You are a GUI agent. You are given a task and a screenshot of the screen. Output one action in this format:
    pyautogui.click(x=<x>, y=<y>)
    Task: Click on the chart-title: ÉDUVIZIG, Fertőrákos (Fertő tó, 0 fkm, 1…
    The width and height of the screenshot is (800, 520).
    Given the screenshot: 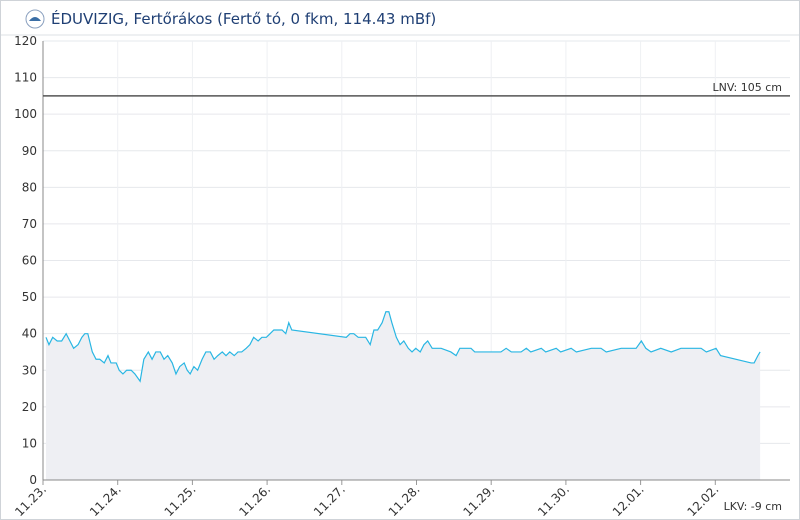 What is the action you would take?
    pyautogui.click(x=243, y=18)
    